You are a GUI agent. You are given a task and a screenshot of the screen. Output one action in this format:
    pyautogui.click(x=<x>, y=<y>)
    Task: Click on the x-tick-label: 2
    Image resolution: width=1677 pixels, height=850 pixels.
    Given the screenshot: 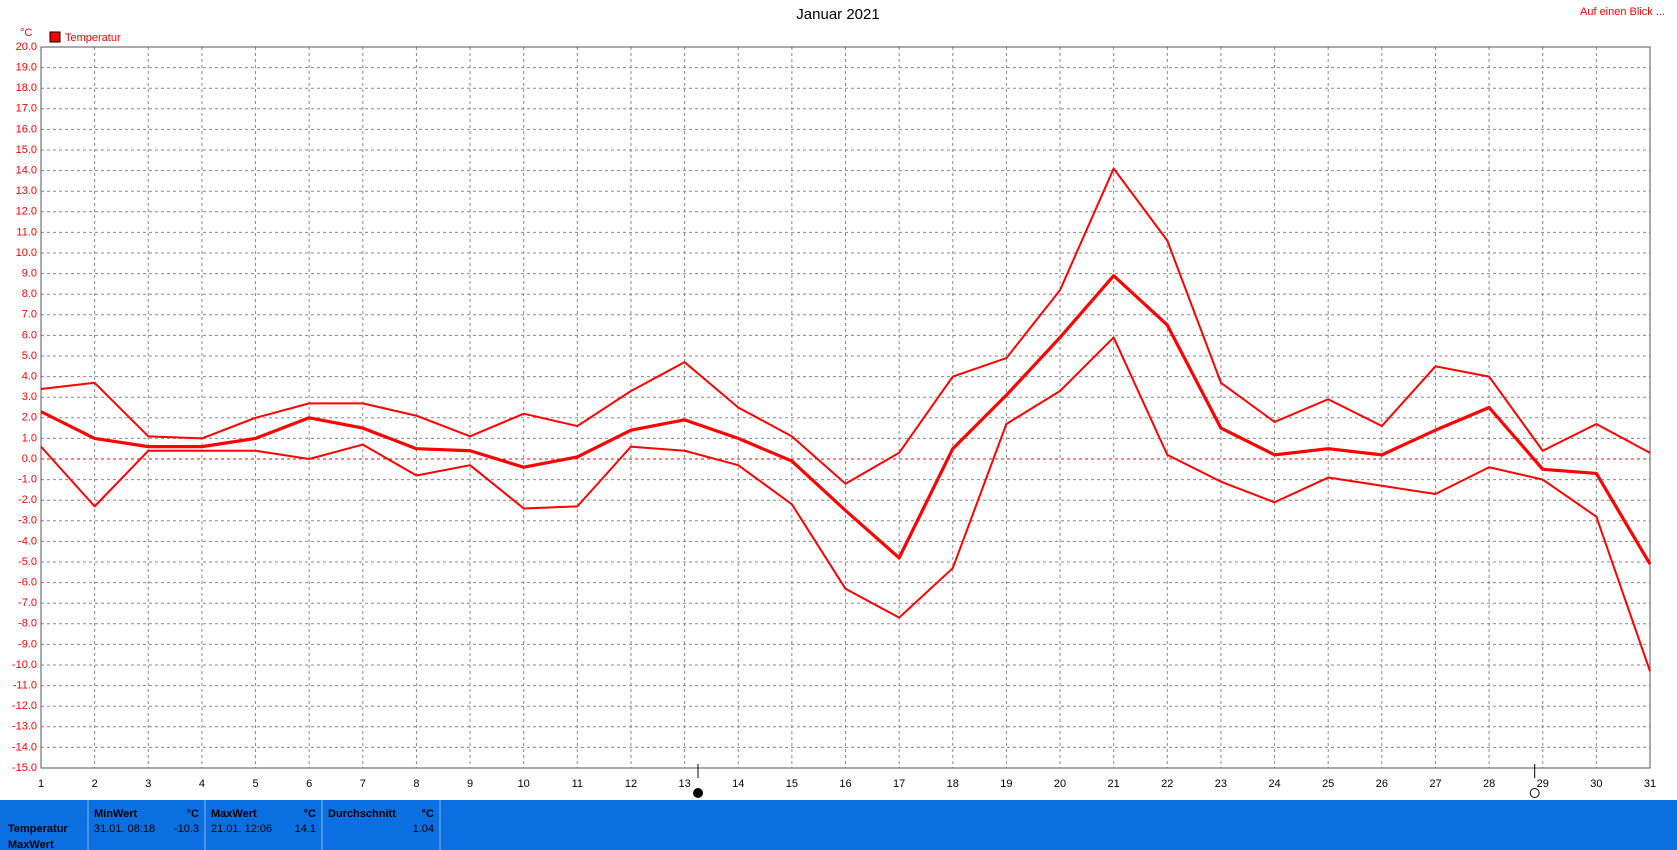 What is the action you would take?
    pyautogui.click(x=95, y=784)
    